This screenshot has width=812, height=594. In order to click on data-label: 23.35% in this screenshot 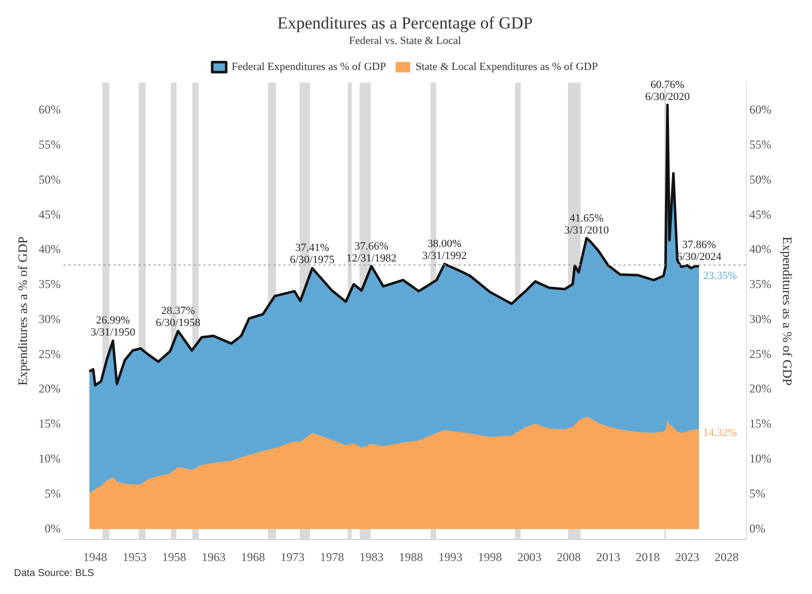, I will do `click(720, 276)`.